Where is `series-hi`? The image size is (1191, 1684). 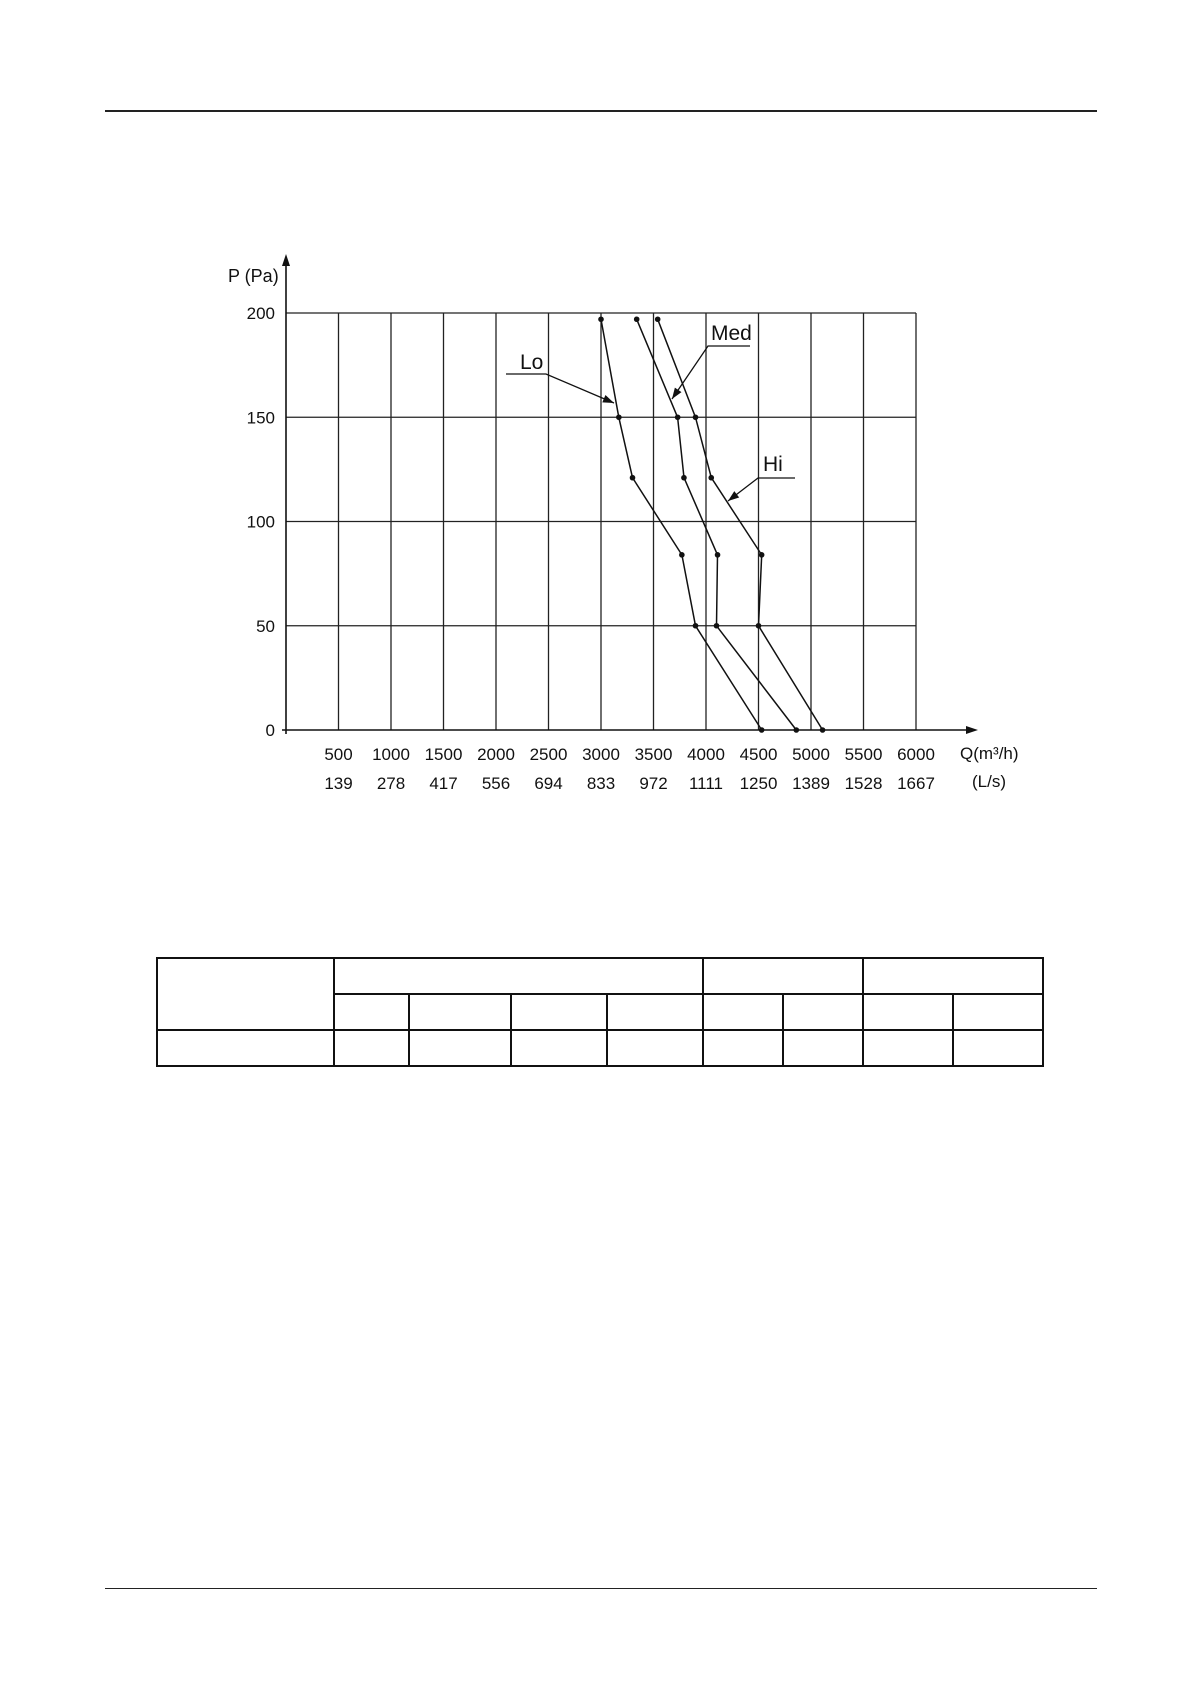 series-hi is located at coordinates (740, 524).